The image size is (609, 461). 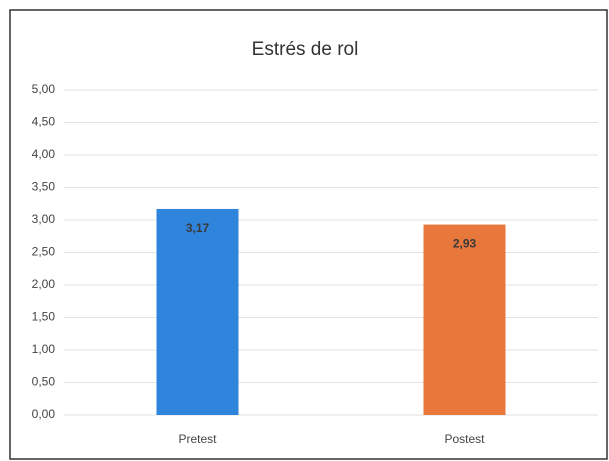 What do you see at coordinates (44, 382) in the screenshot?
I see `y-tick-label: 0,50` at bounding box center [44, 382].